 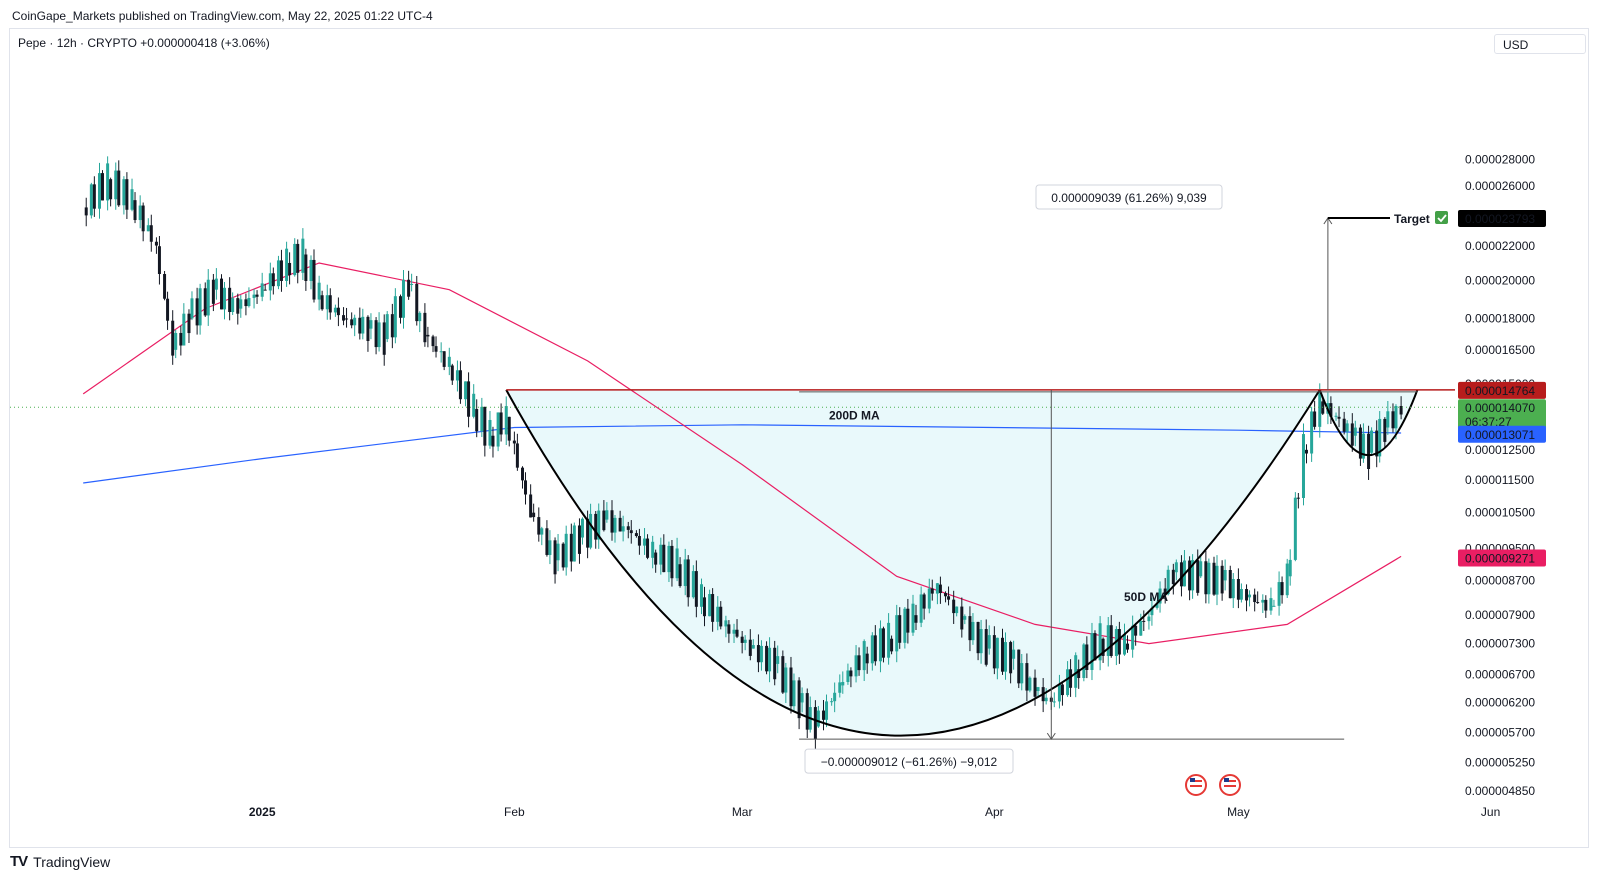 I want to click on time-axis: 2025 Feb Mar Apr May Jun, so click(x=874, y=812).